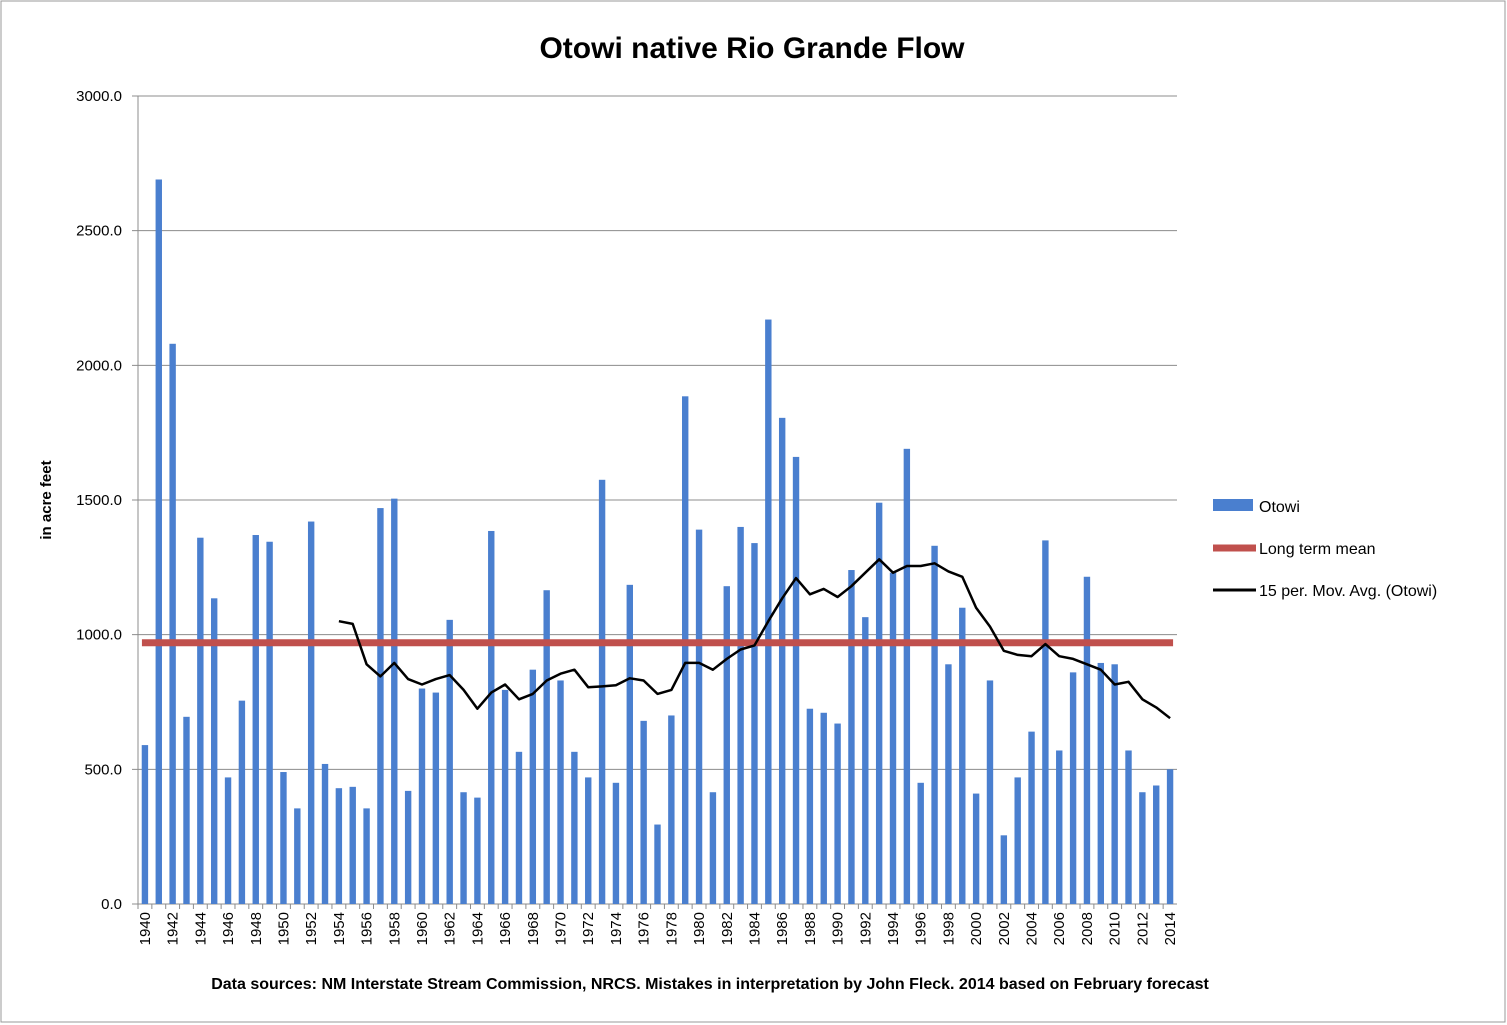 This screenshot has height=1025, width=1507. What do you see at coordinates (200, 928) in the screenshot?
I see `x-tick-label: 1944` at bounding box center [200, 928].